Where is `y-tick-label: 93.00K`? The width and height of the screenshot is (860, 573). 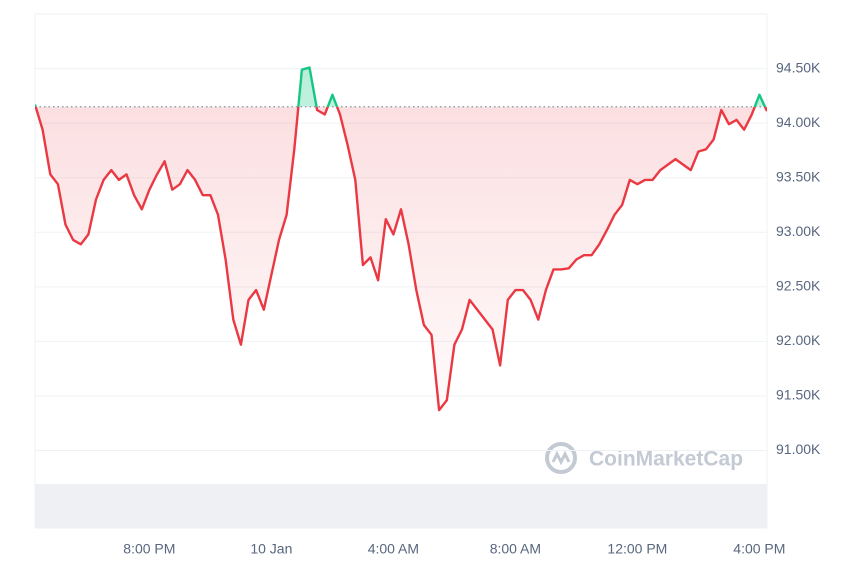 y-tick-label: 93.00K is located at coordinates (798, 231).